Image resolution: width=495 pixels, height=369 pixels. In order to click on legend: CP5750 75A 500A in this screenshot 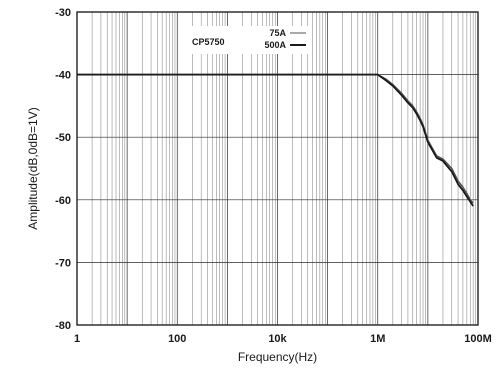, I will do `click(248, 40)`.